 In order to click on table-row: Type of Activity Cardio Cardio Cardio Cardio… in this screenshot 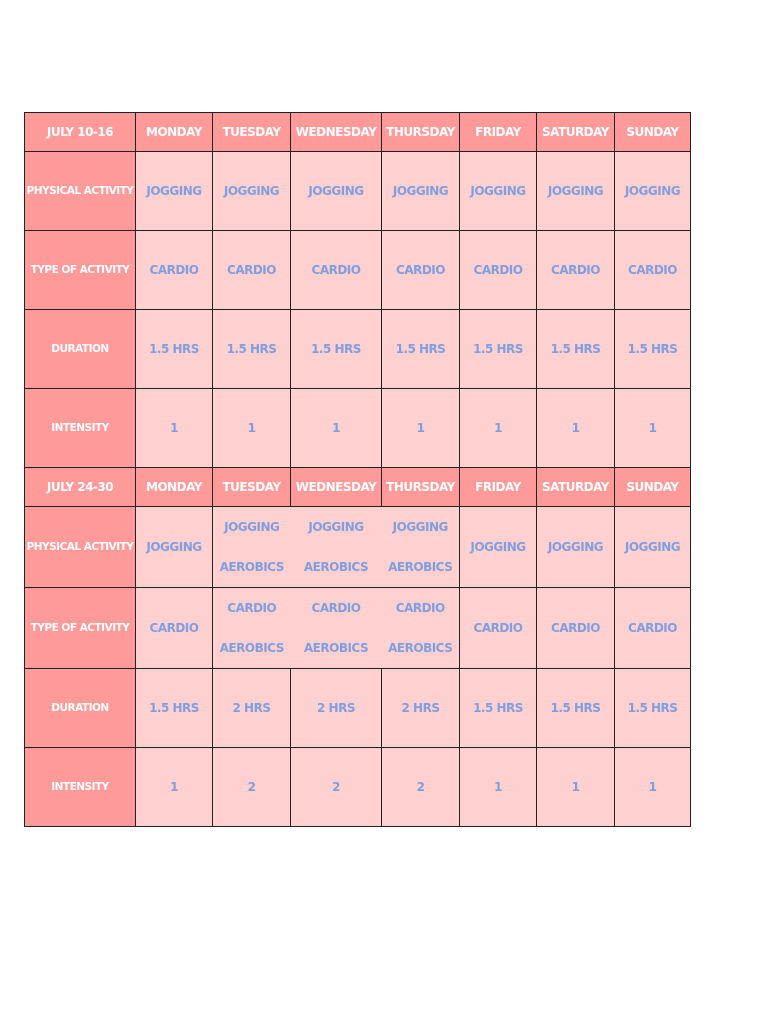, I will do `click(357, 270)`.